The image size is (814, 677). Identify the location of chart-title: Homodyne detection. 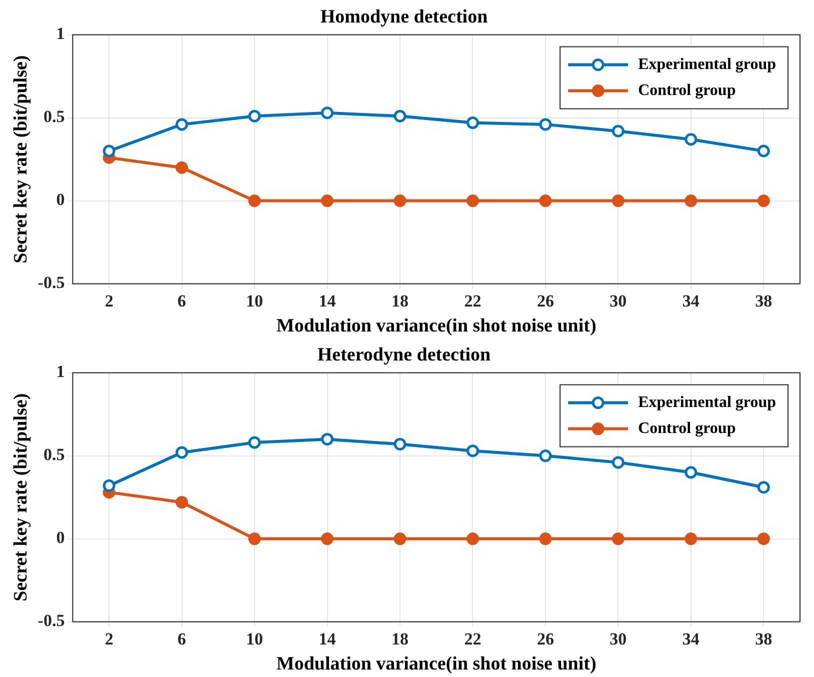
(404, 17).